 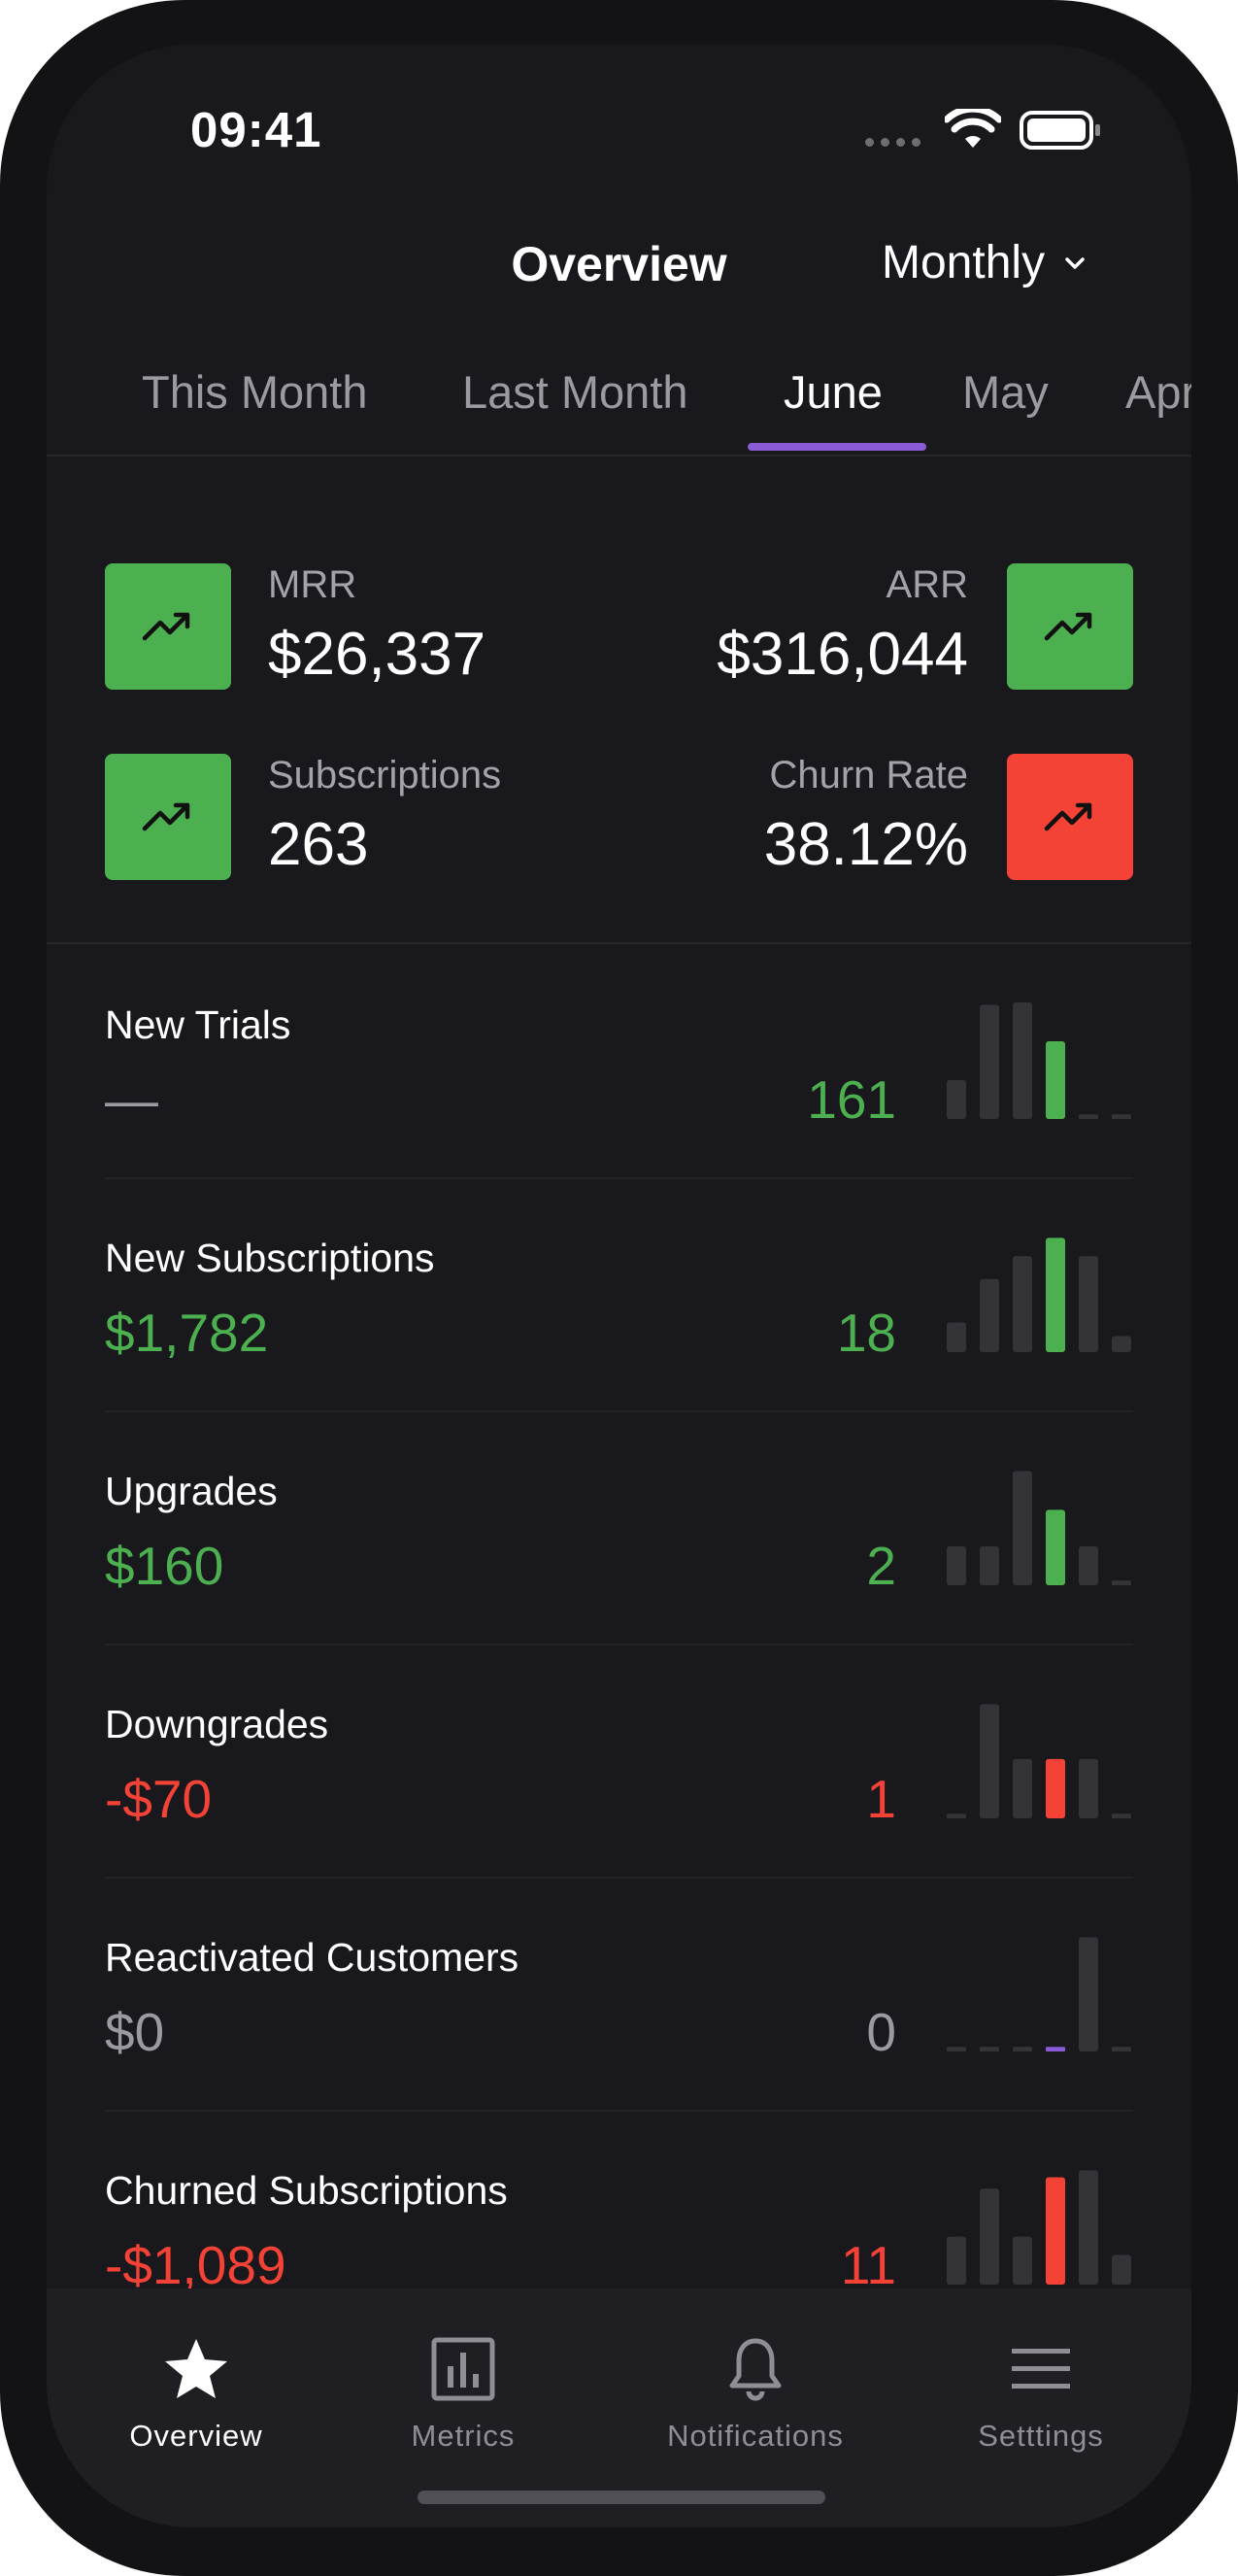 What do you see at coordinates (1075, 262) in the screenshot?
I see `chevron-down-icon` at bounding box center [1075, 262].